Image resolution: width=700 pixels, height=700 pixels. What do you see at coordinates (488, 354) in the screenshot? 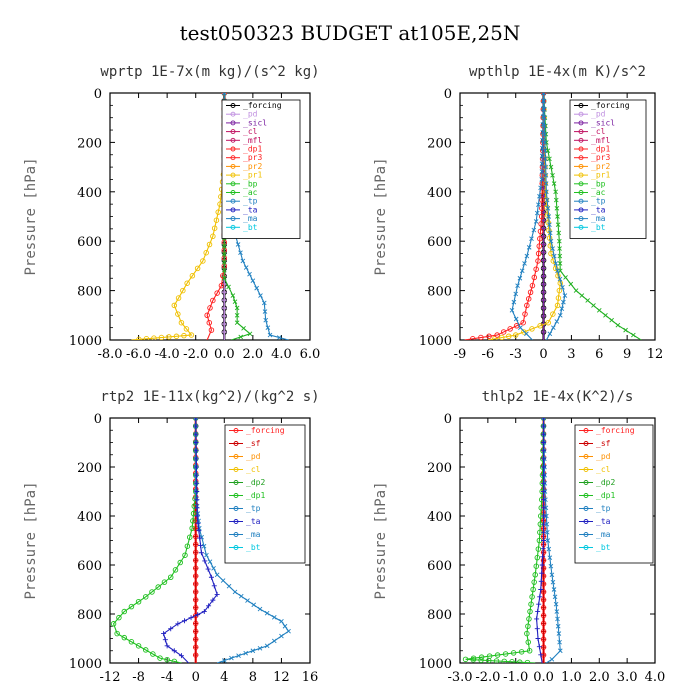
I see `x-tick-label: -6` at bounding box center [488, 354].